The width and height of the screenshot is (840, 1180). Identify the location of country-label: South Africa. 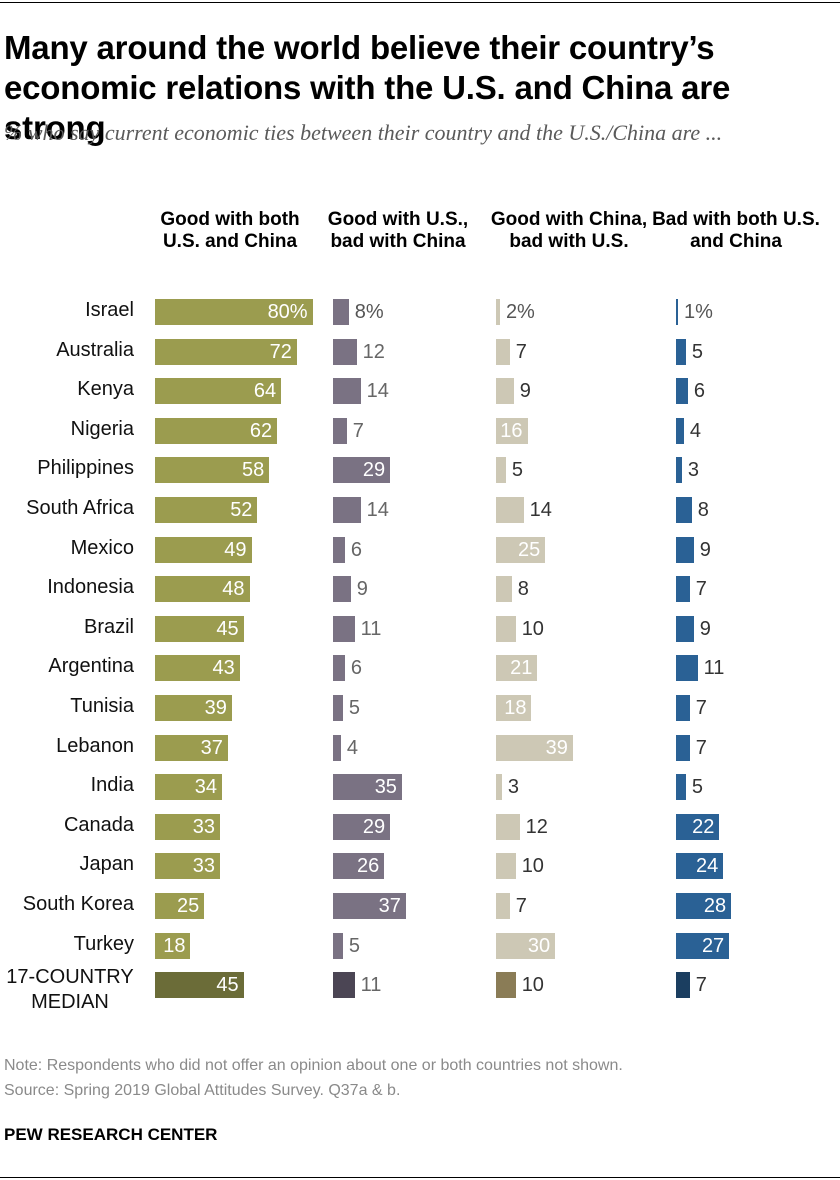
(80, 508).